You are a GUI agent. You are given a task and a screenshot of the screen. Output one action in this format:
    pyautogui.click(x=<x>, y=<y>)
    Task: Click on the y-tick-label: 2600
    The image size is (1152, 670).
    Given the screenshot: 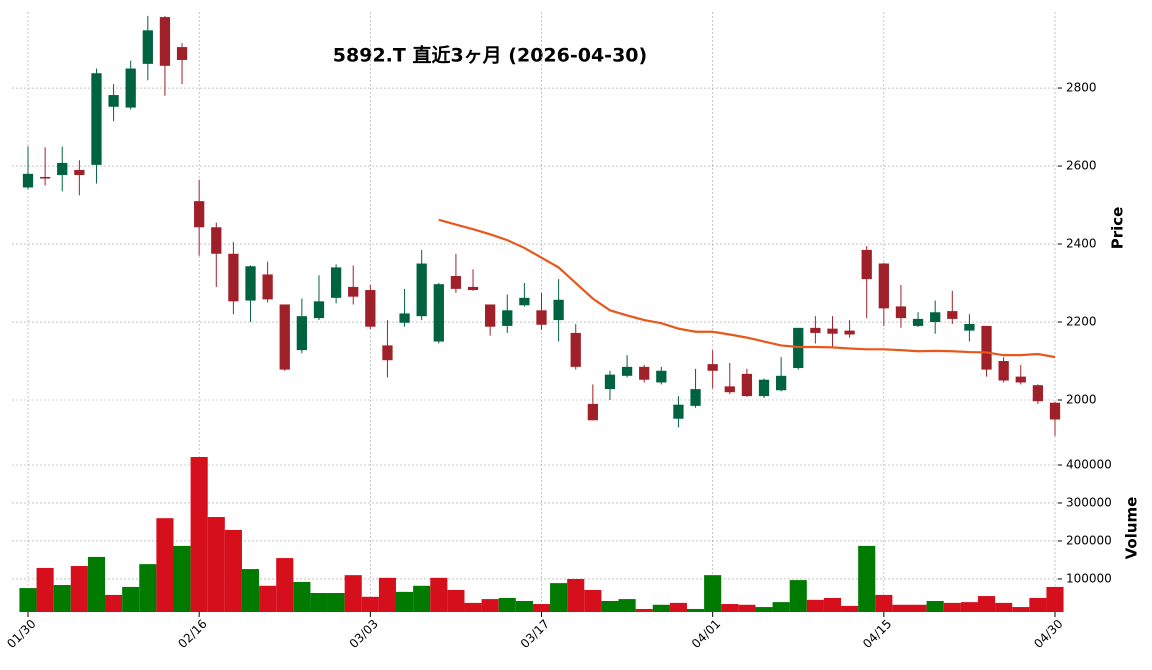 What is the action you would take?
    pyautogui.click(x=1081, y=166)
    